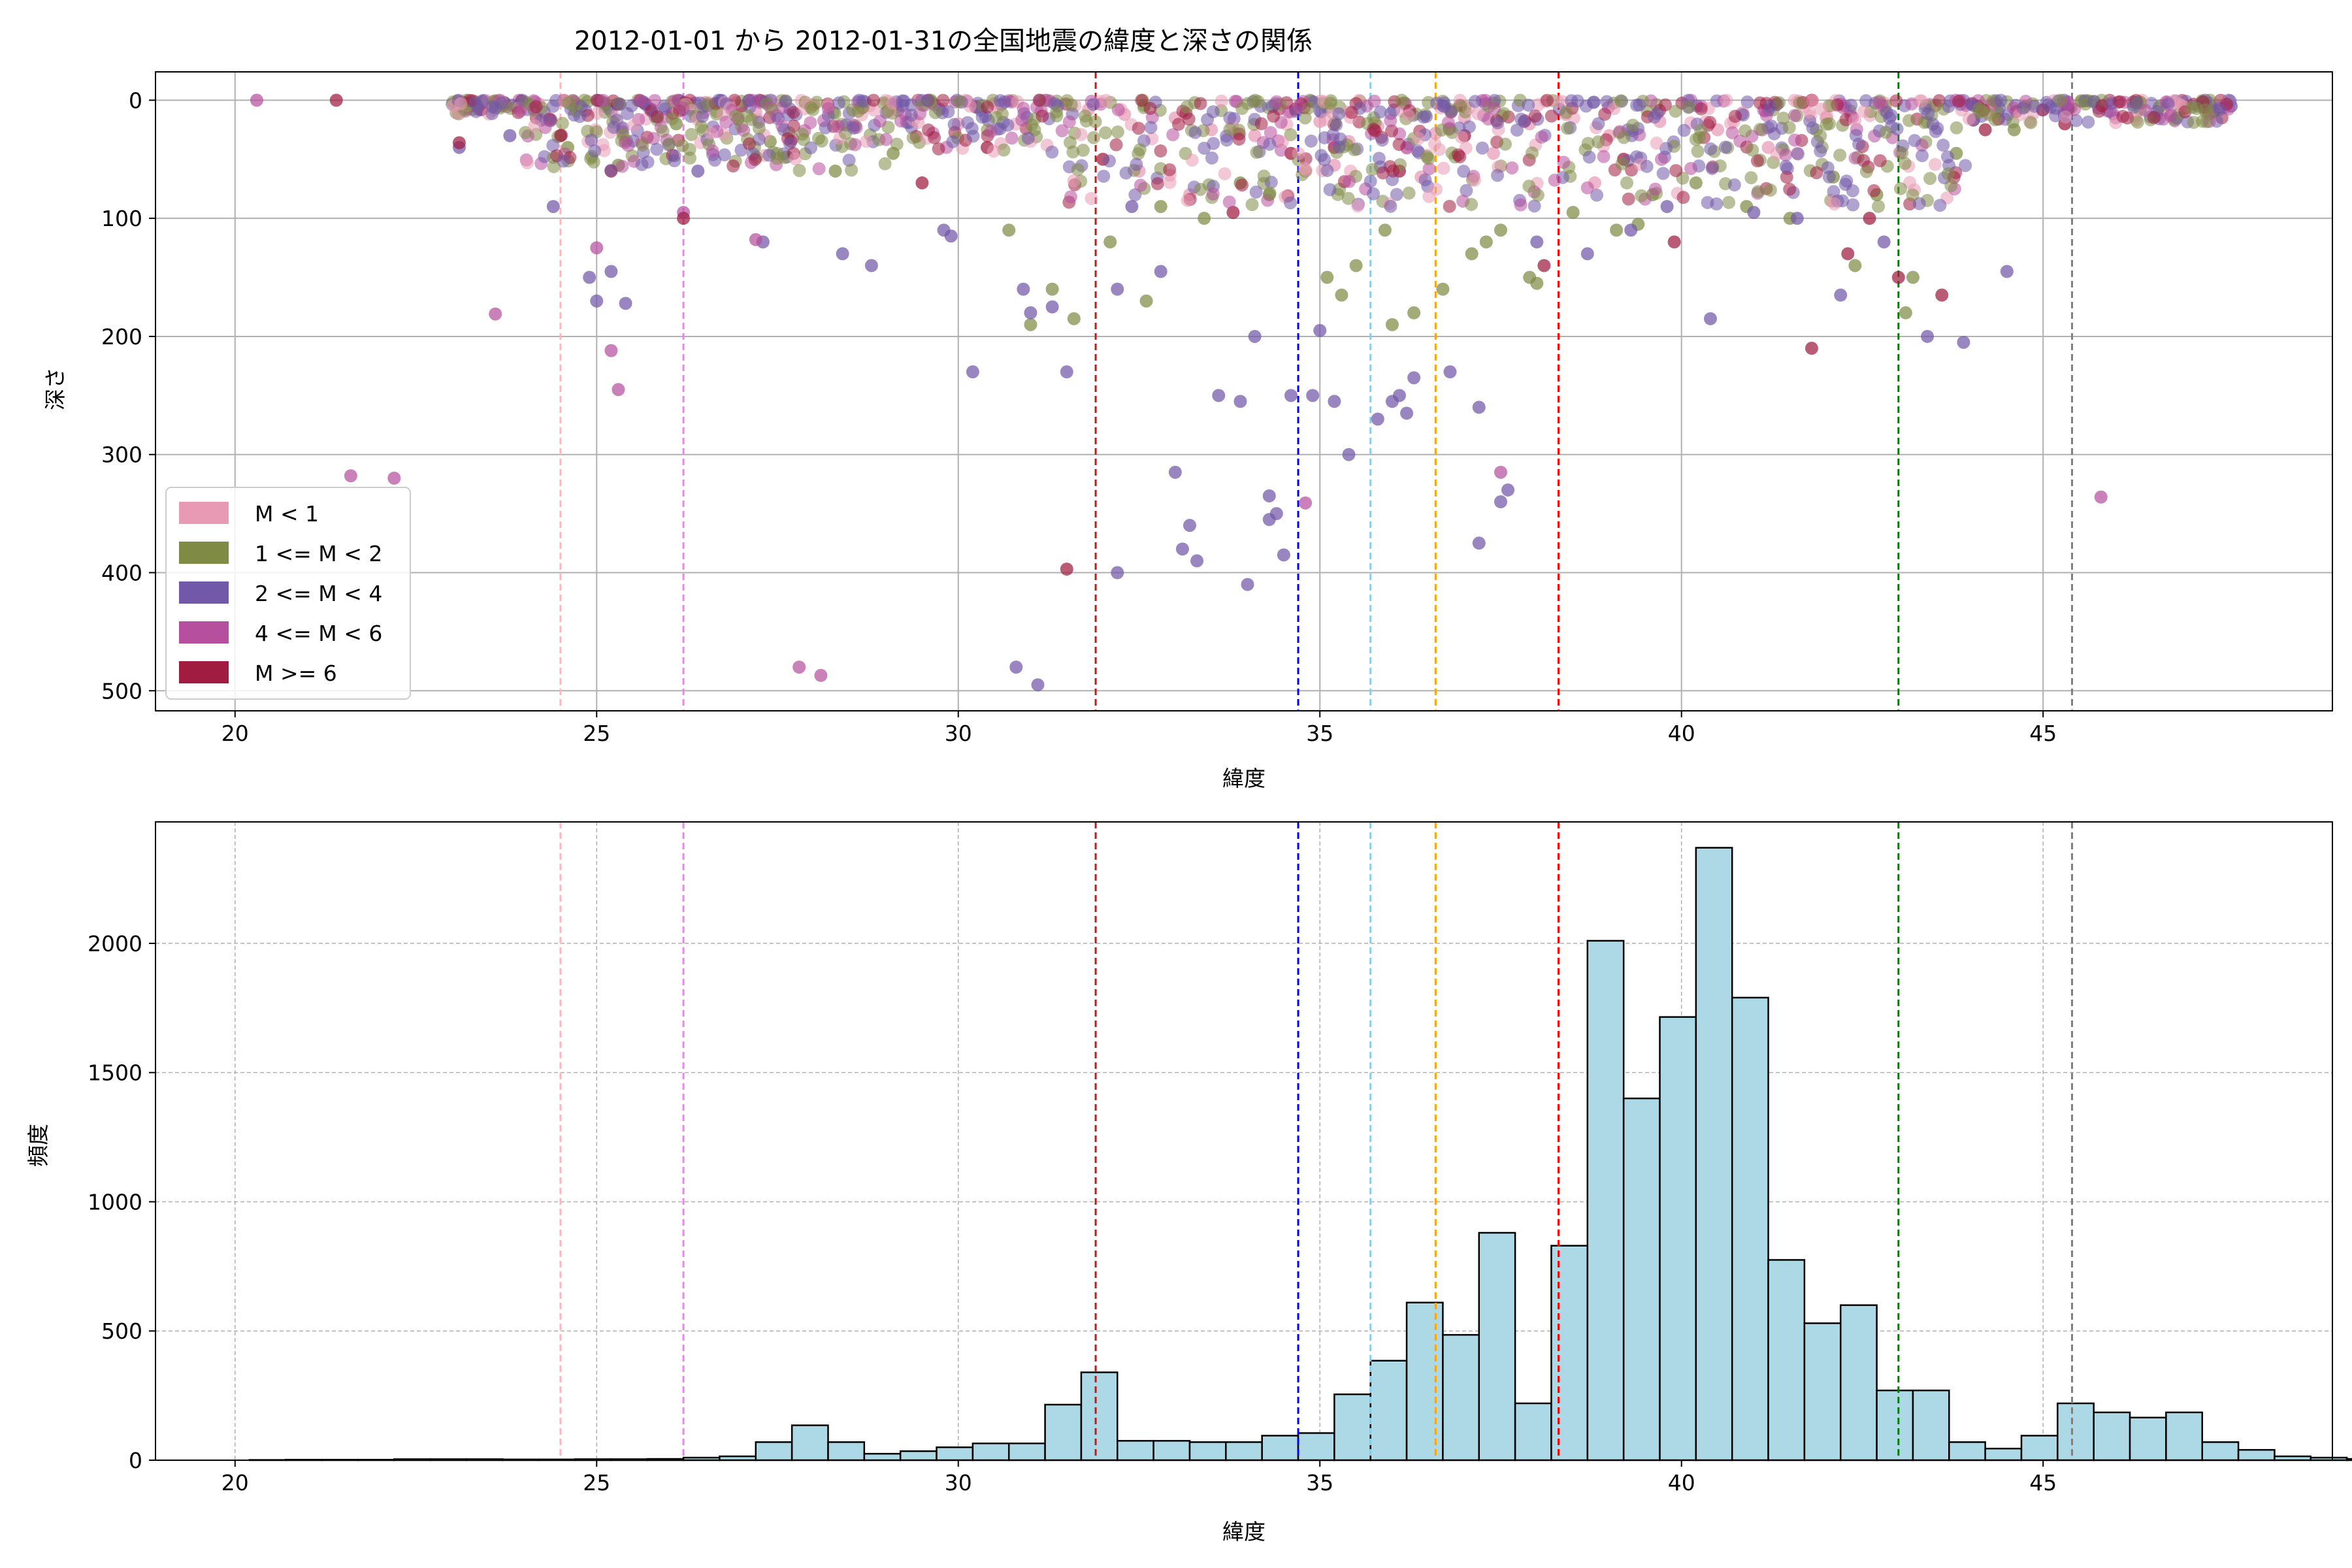 The image size is (2352, 1568). What do you see at coordinates (958, 1482) in the screenshot?
I see `x-tick-label: 30` at bounding box center [958, 1482].